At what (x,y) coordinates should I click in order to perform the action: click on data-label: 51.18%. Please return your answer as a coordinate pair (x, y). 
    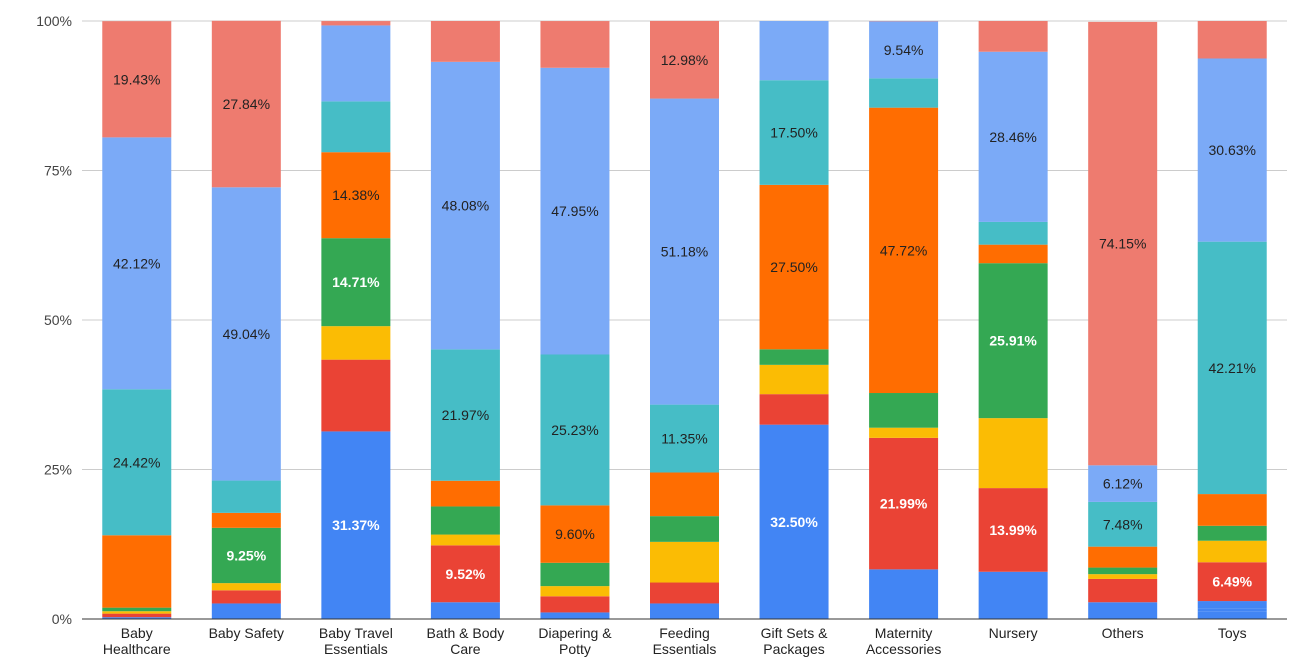
    Looking at the image, I should click on (684, 252).